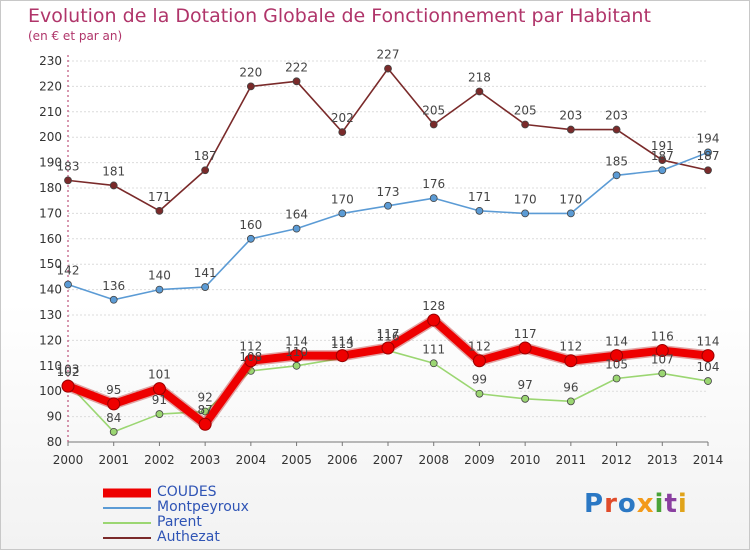 The image size is (750, 550). What do you see at coordinates (250, 225) in the screenshot?
I see `data-label: 160` at bounding box center [250, 225].